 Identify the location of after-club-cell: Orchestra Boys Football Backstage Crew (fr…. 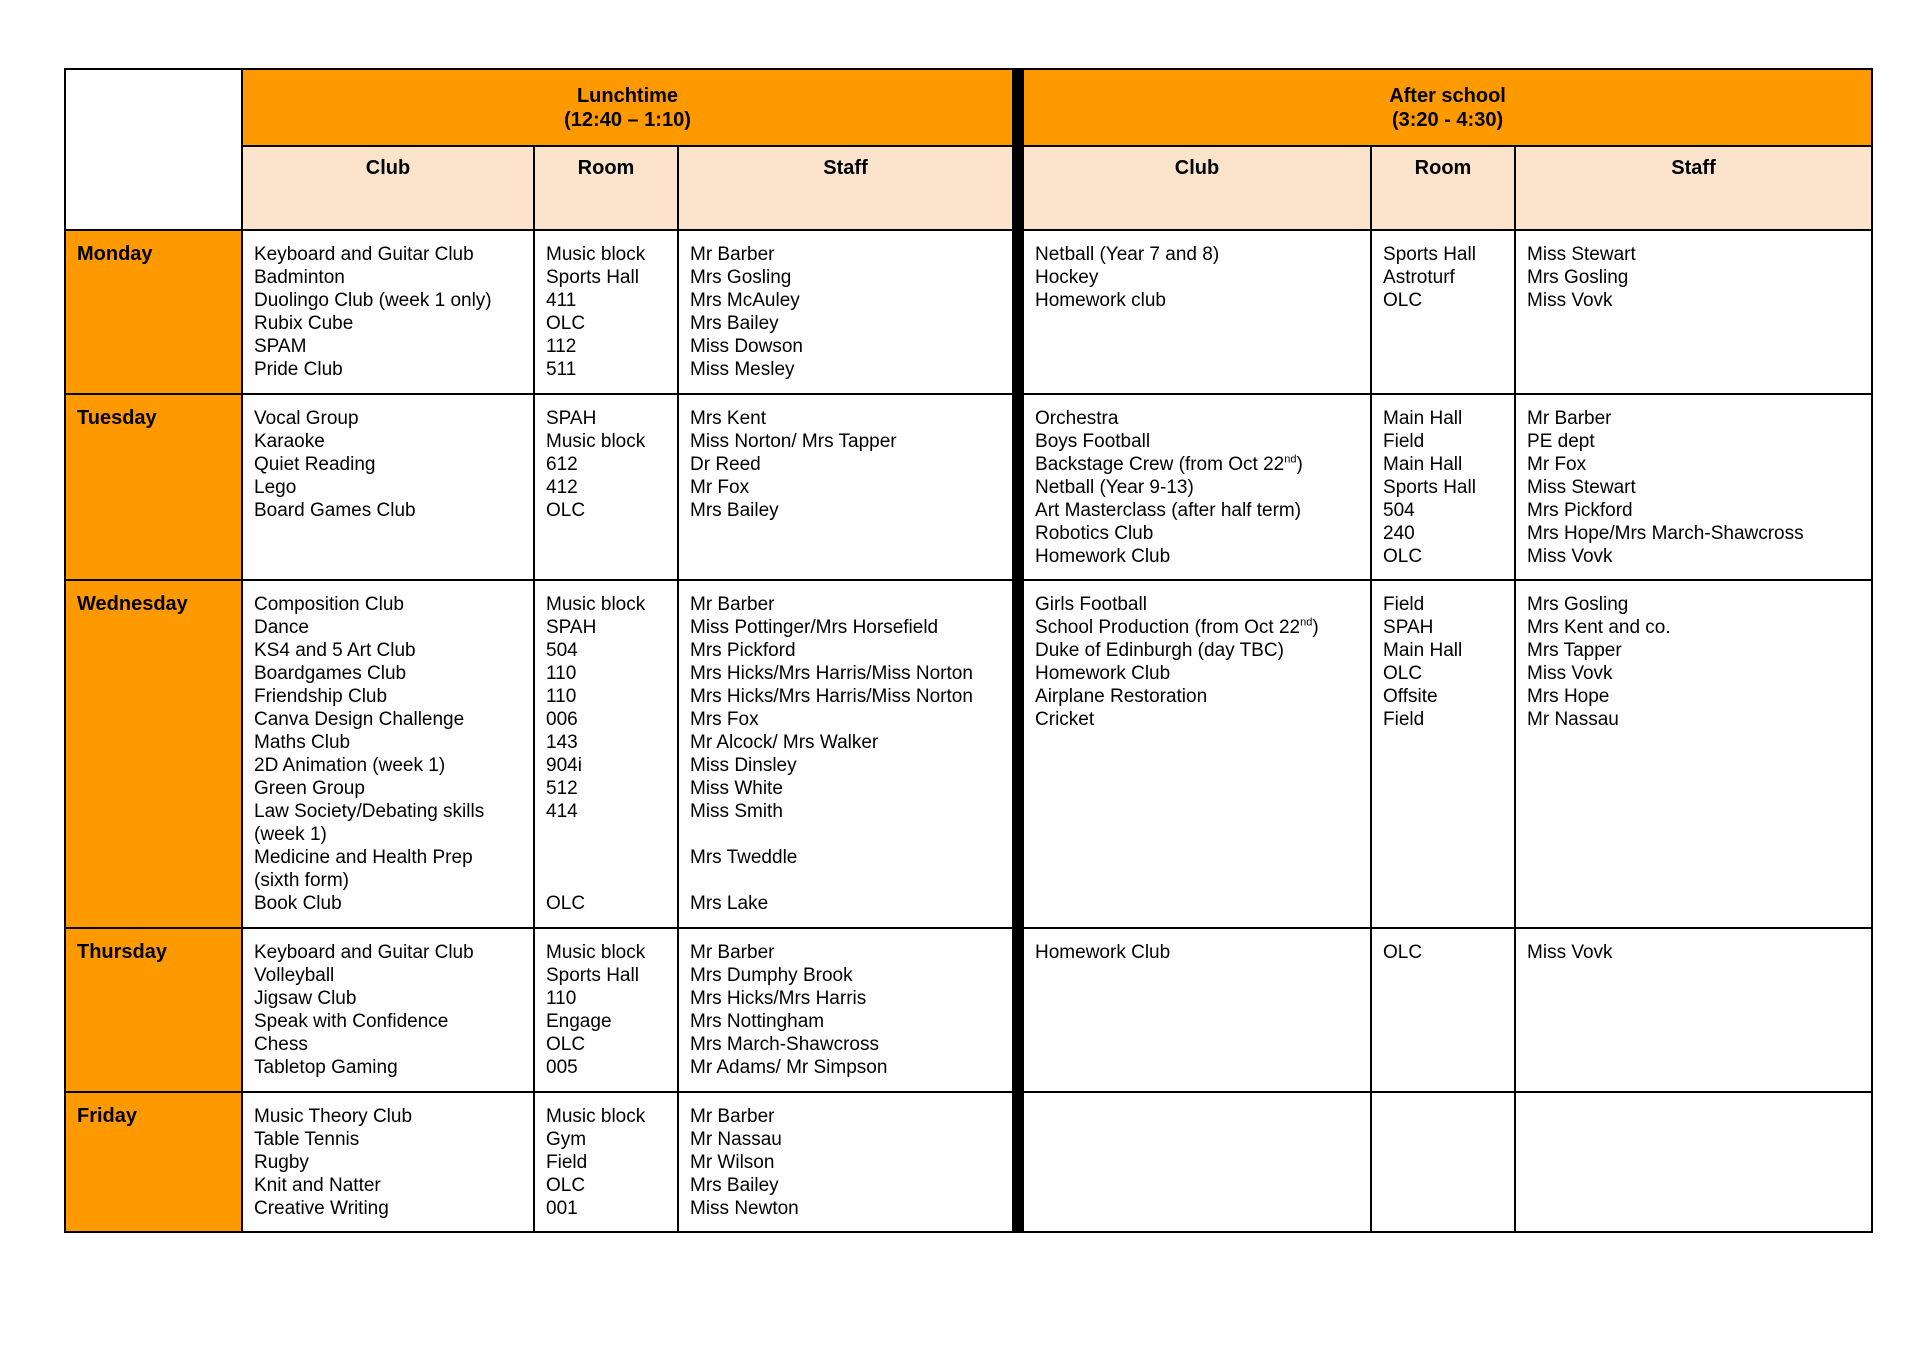
(1192, 487).